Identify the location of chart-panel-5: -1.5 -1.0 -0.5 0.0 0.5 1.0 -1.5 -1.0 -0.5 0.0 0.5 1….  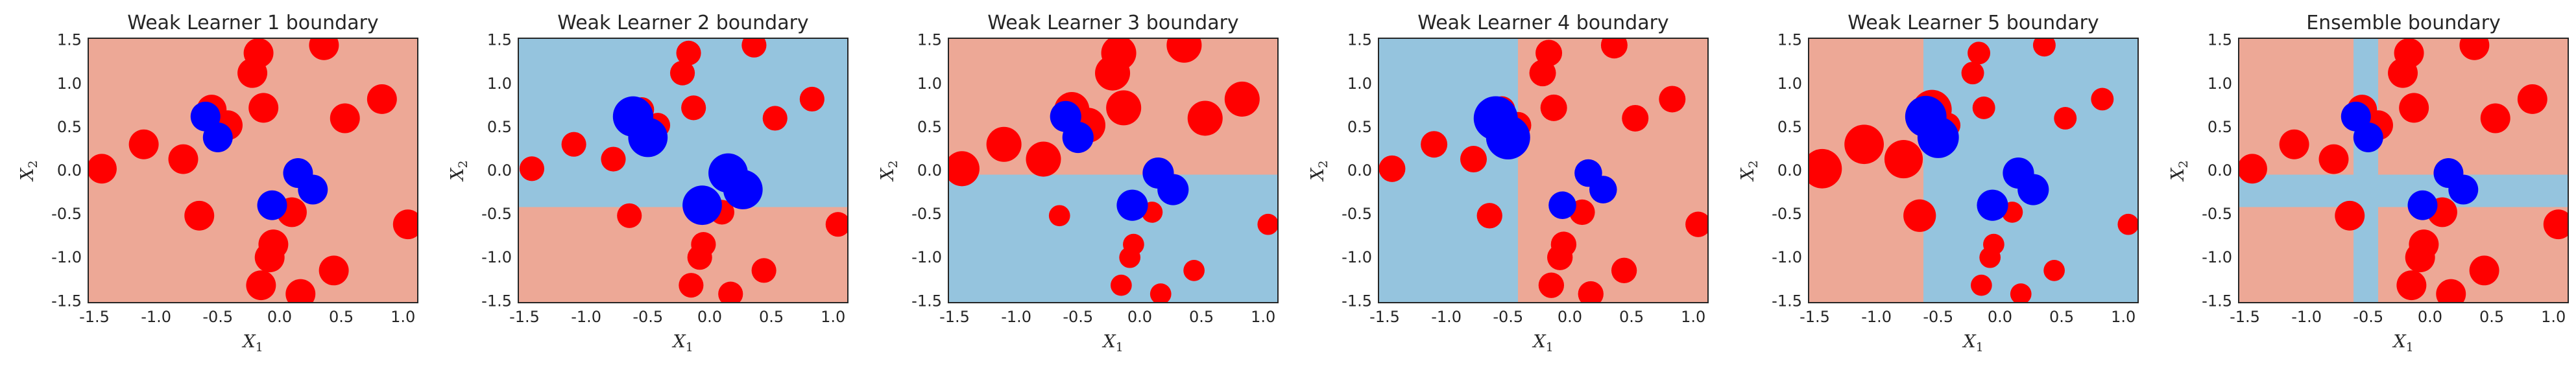
(1938, 183).